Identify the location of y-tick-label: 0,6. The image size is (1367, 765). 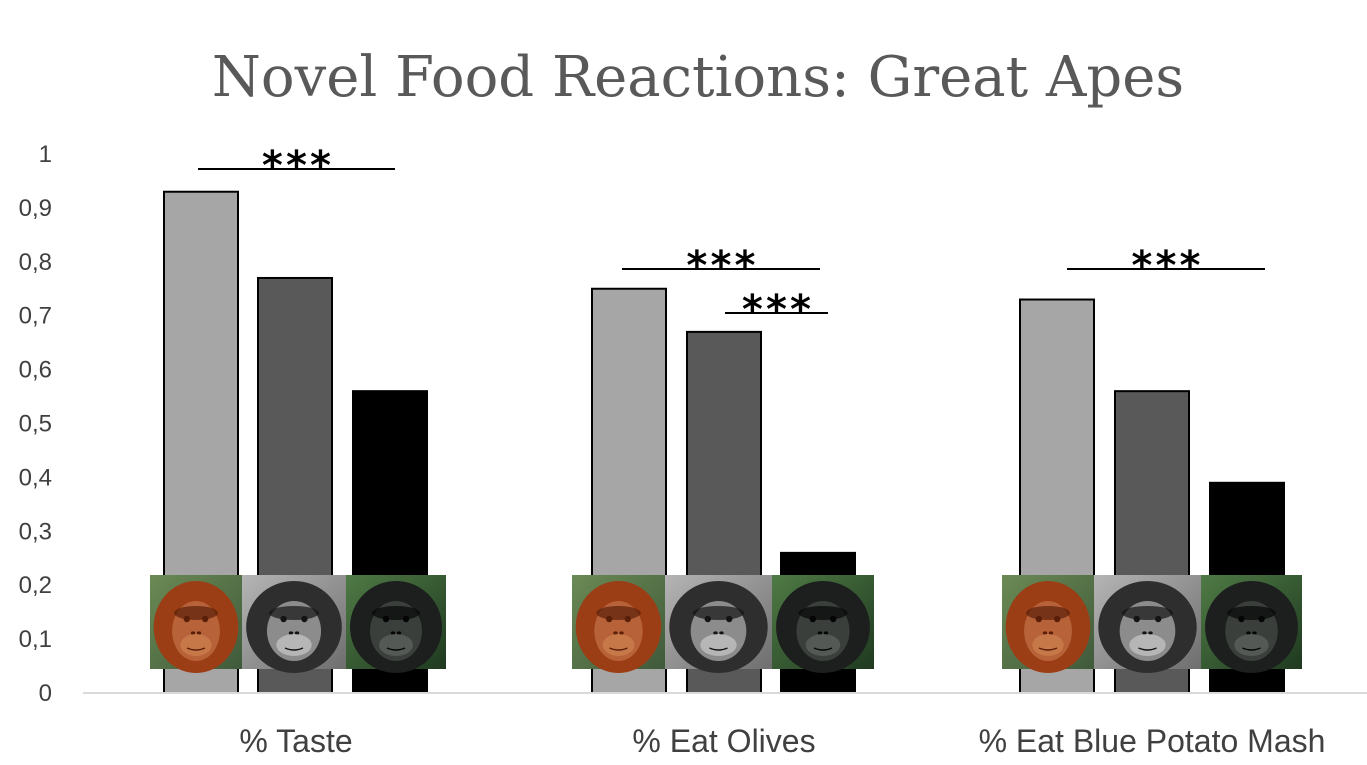
(35, 370).